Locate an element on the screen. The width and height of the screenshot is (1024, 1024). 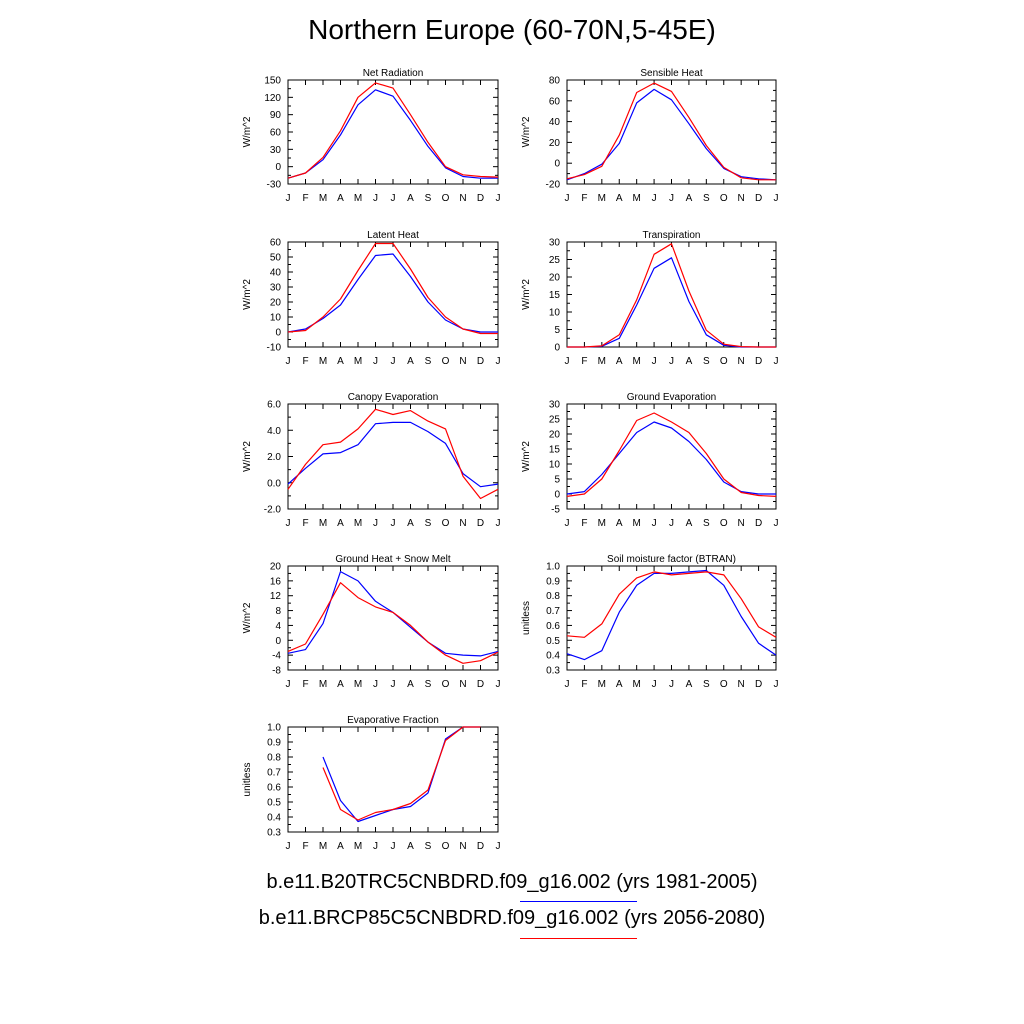
panel-title: Transpiration is located at coordinates (672, 235).